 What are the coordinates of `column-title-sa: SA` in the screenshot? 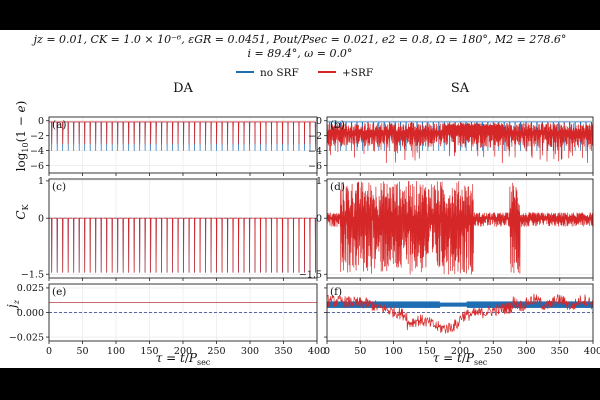 It's located at (460, 88).